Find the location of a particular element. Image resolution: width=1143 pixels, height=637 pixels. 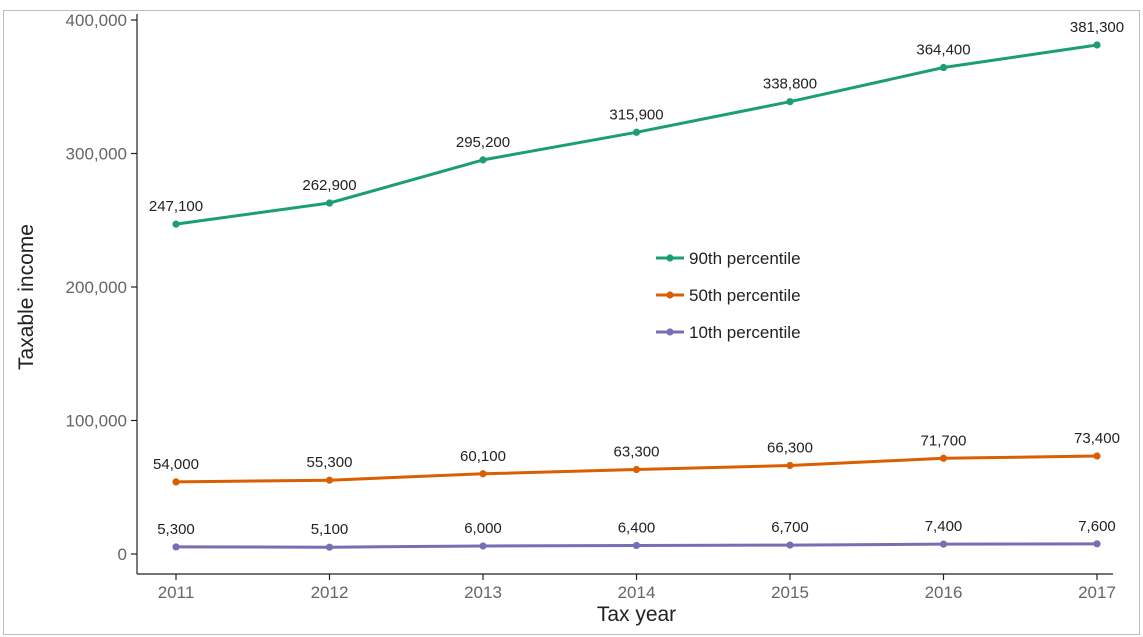

data-label: 55,300 is located at coordinates (330, 462).